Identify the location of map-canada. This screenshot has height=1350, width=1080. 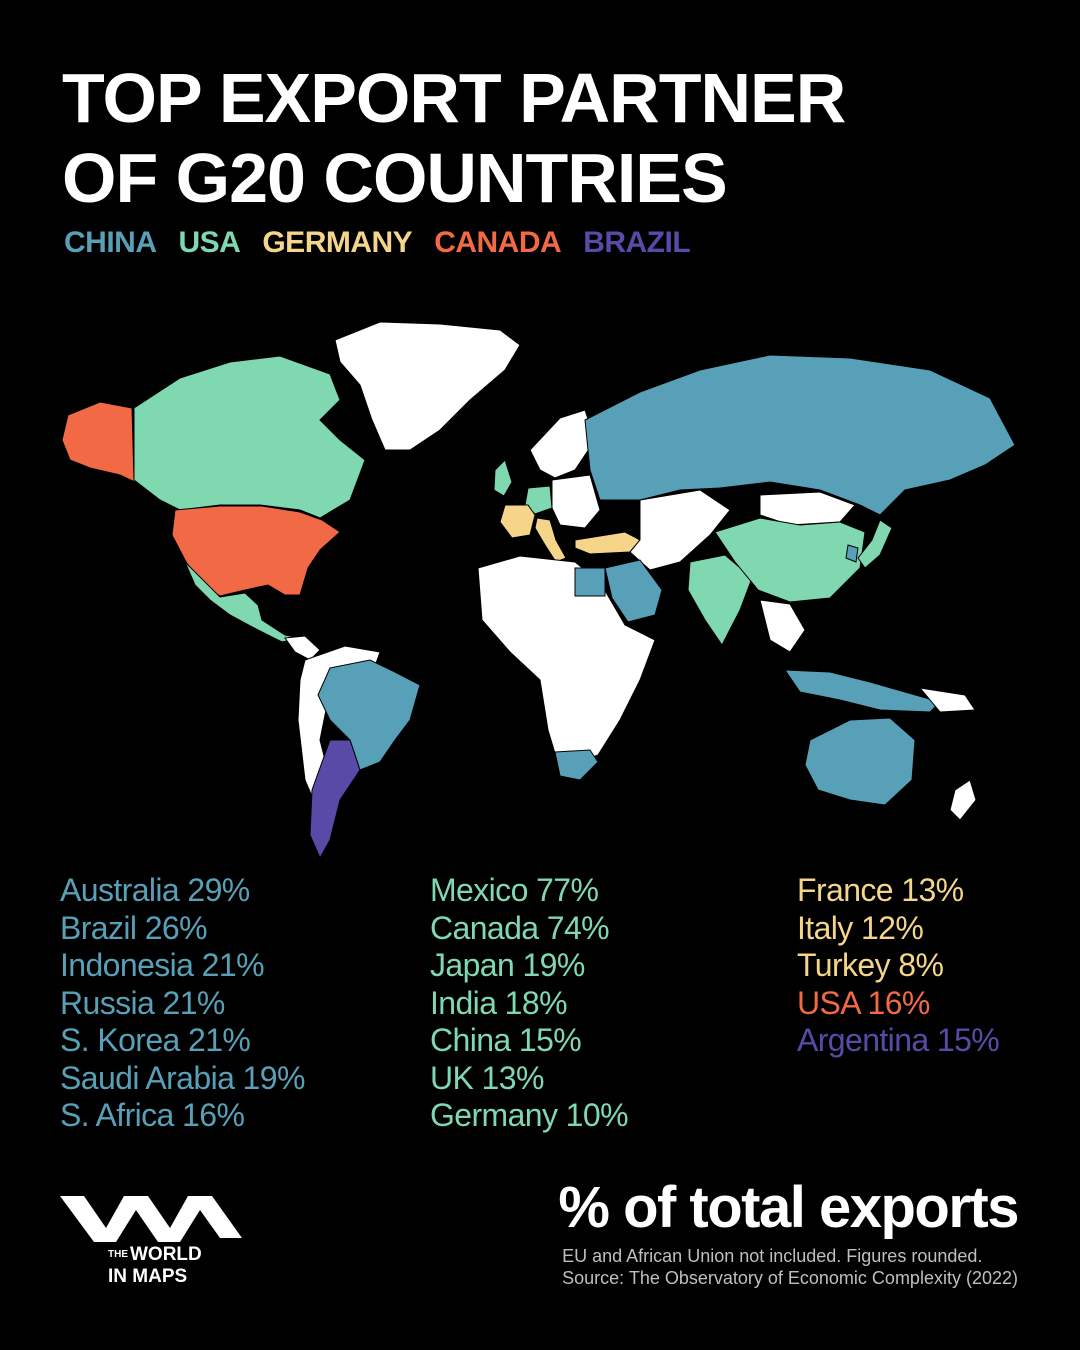
(249, 437).